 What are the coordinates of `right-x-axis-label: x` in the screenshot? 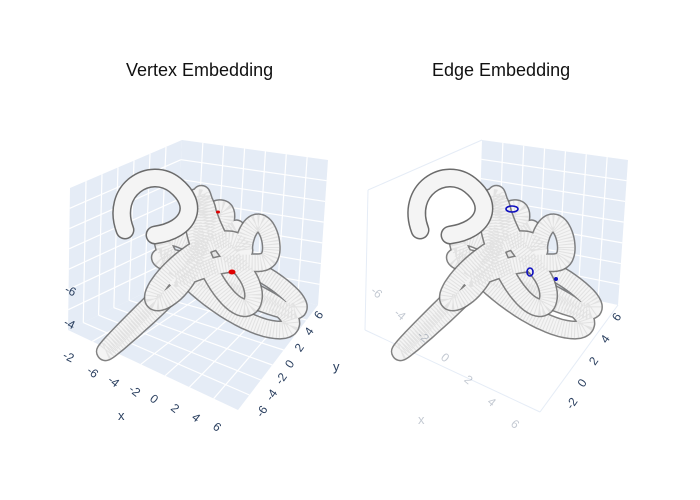 It's located at (421, 419).